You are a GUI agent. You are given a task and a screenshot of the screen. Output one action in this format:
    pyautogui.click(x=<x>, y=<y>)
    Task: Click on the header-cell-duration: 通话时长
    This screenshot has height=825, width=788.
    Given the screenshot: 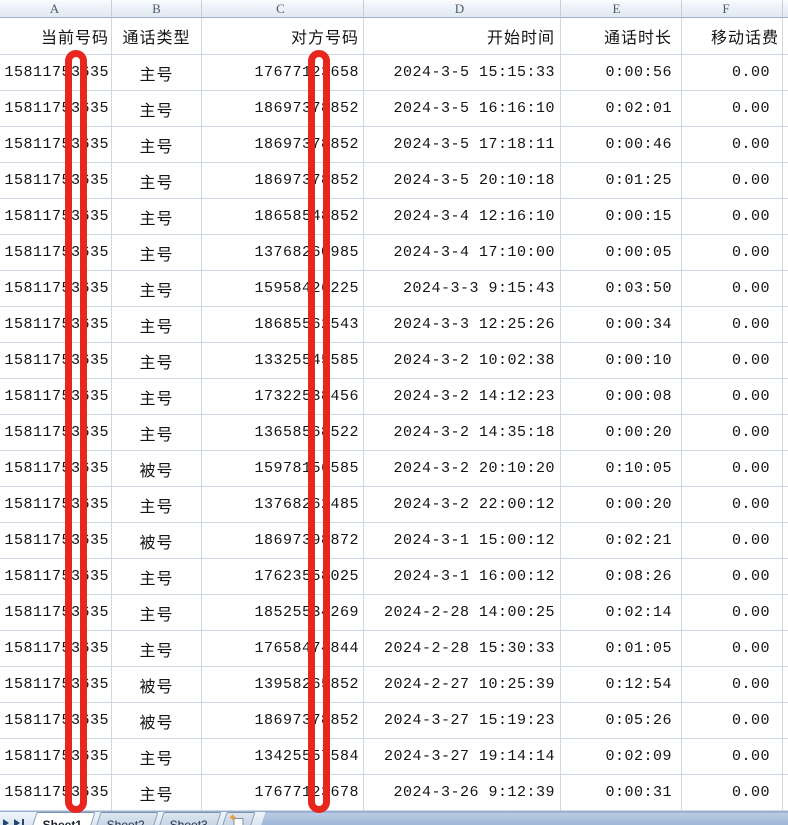 What is the action you would take?
    pyautogui.click(x=621, y=36)
    